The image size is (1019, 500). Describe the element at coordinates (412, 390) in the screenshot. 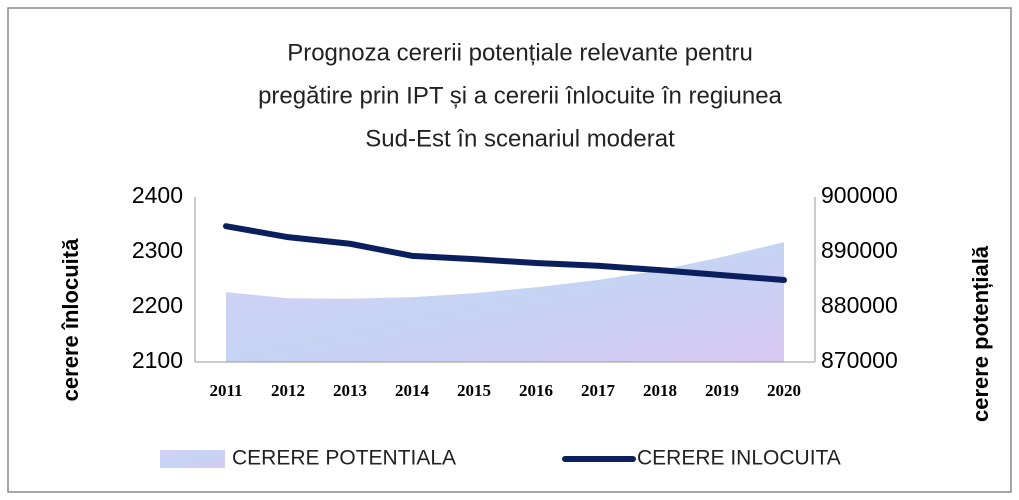

I see `x-tick-label: 2014` at that location.